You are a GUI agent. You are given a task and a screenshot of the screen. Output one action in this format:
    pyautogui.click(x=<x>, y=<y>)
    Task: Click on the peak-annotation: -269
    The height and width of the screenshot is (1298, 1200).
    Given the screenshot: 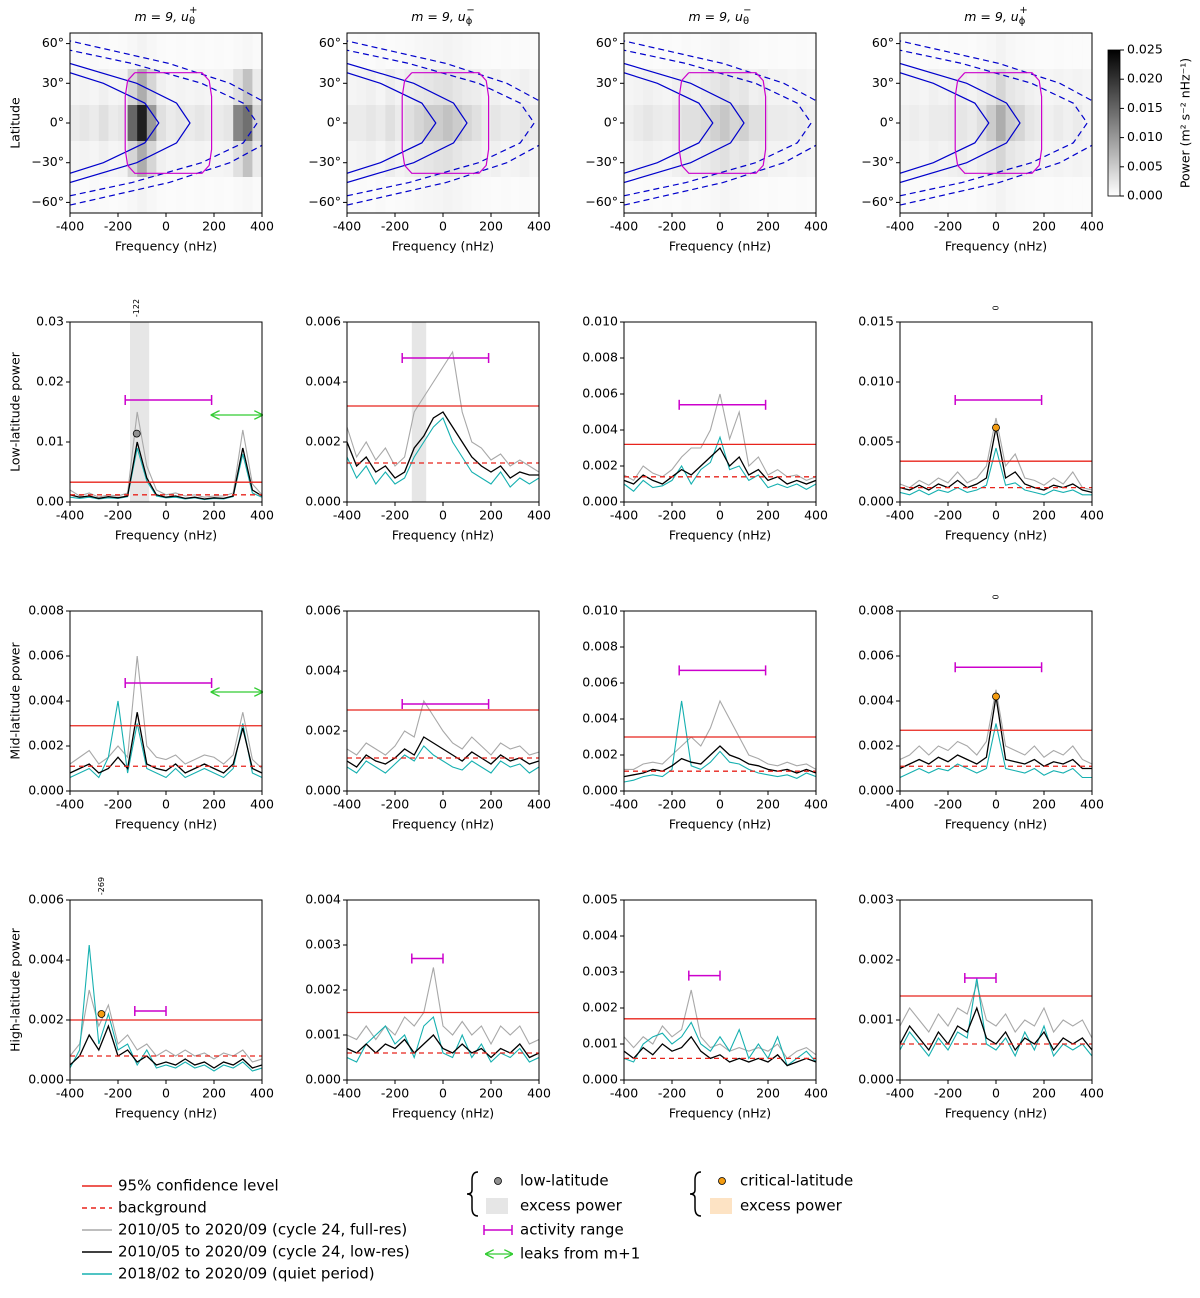 What is the action you would take?
    pyautogui.click(x=101, y=886)
    